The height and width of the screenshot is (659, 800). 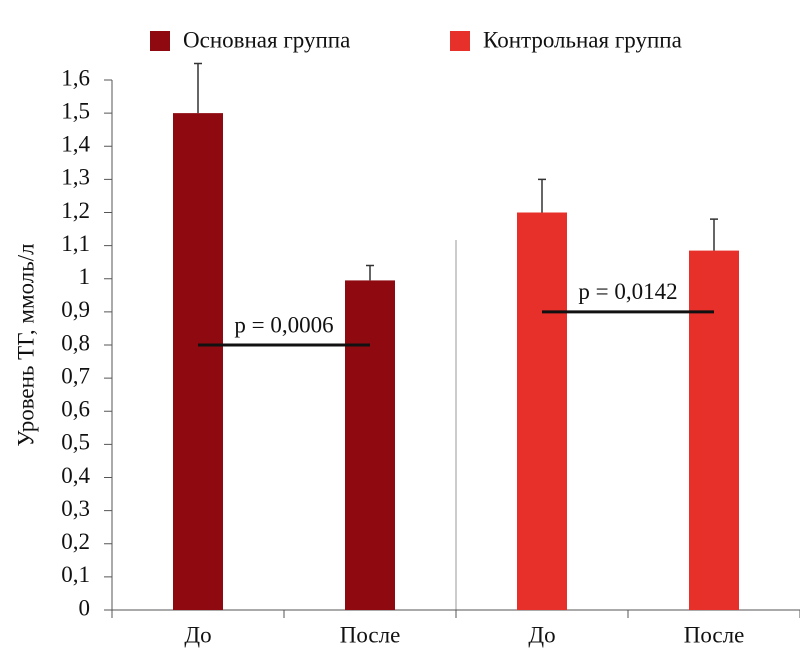 I want to click on y-tick-label: 1,4, so click(x=75, y=144).